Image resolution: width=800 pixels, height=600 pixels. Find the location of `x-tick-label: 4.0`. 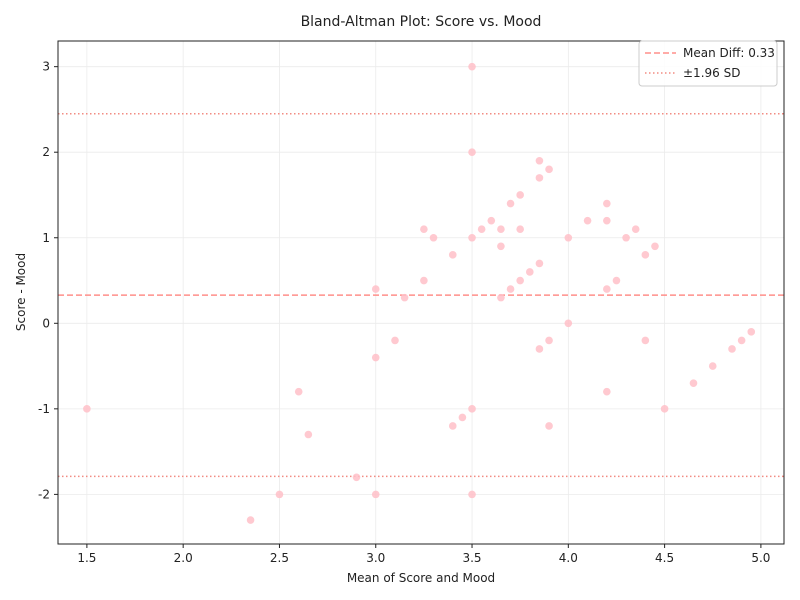

x-tick-label: 4.0 is located at coordinates (568, 558).